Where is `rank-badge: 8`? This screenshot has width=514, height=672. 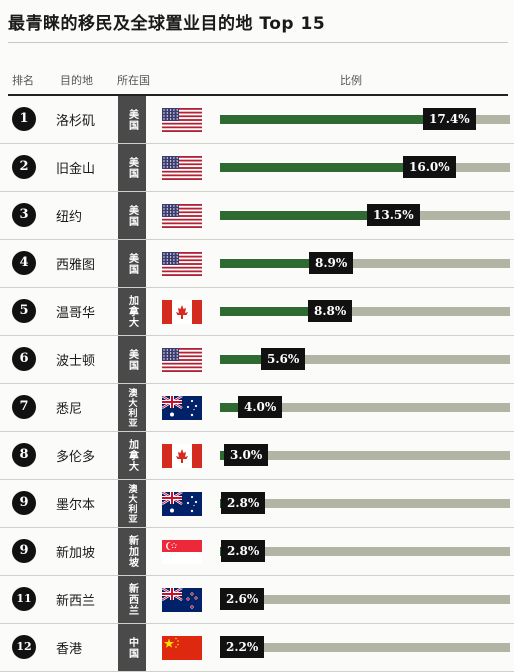 rank-badge: 8 is located at coordinates (24, 455).